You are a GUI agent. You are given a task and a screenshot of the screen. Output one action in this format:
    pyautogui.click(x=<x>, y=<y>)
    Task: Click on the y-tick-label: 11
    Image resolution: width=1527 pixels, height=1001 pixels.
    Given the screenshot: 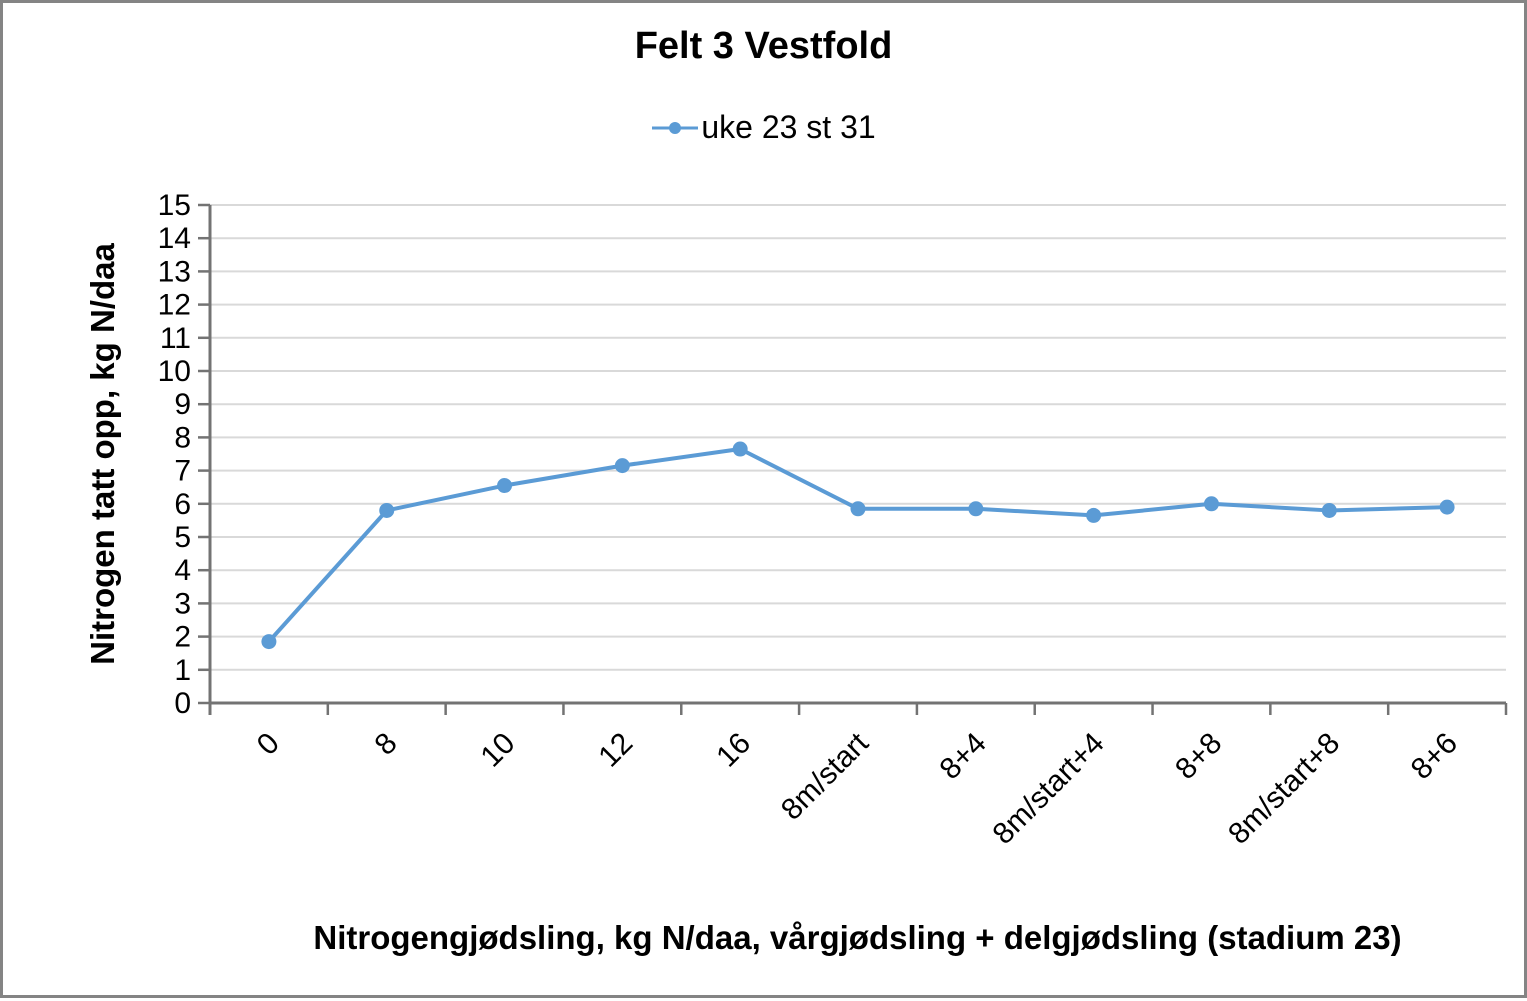 What is the action you would take?
    pyautogui.click(x=175, y=338)
    